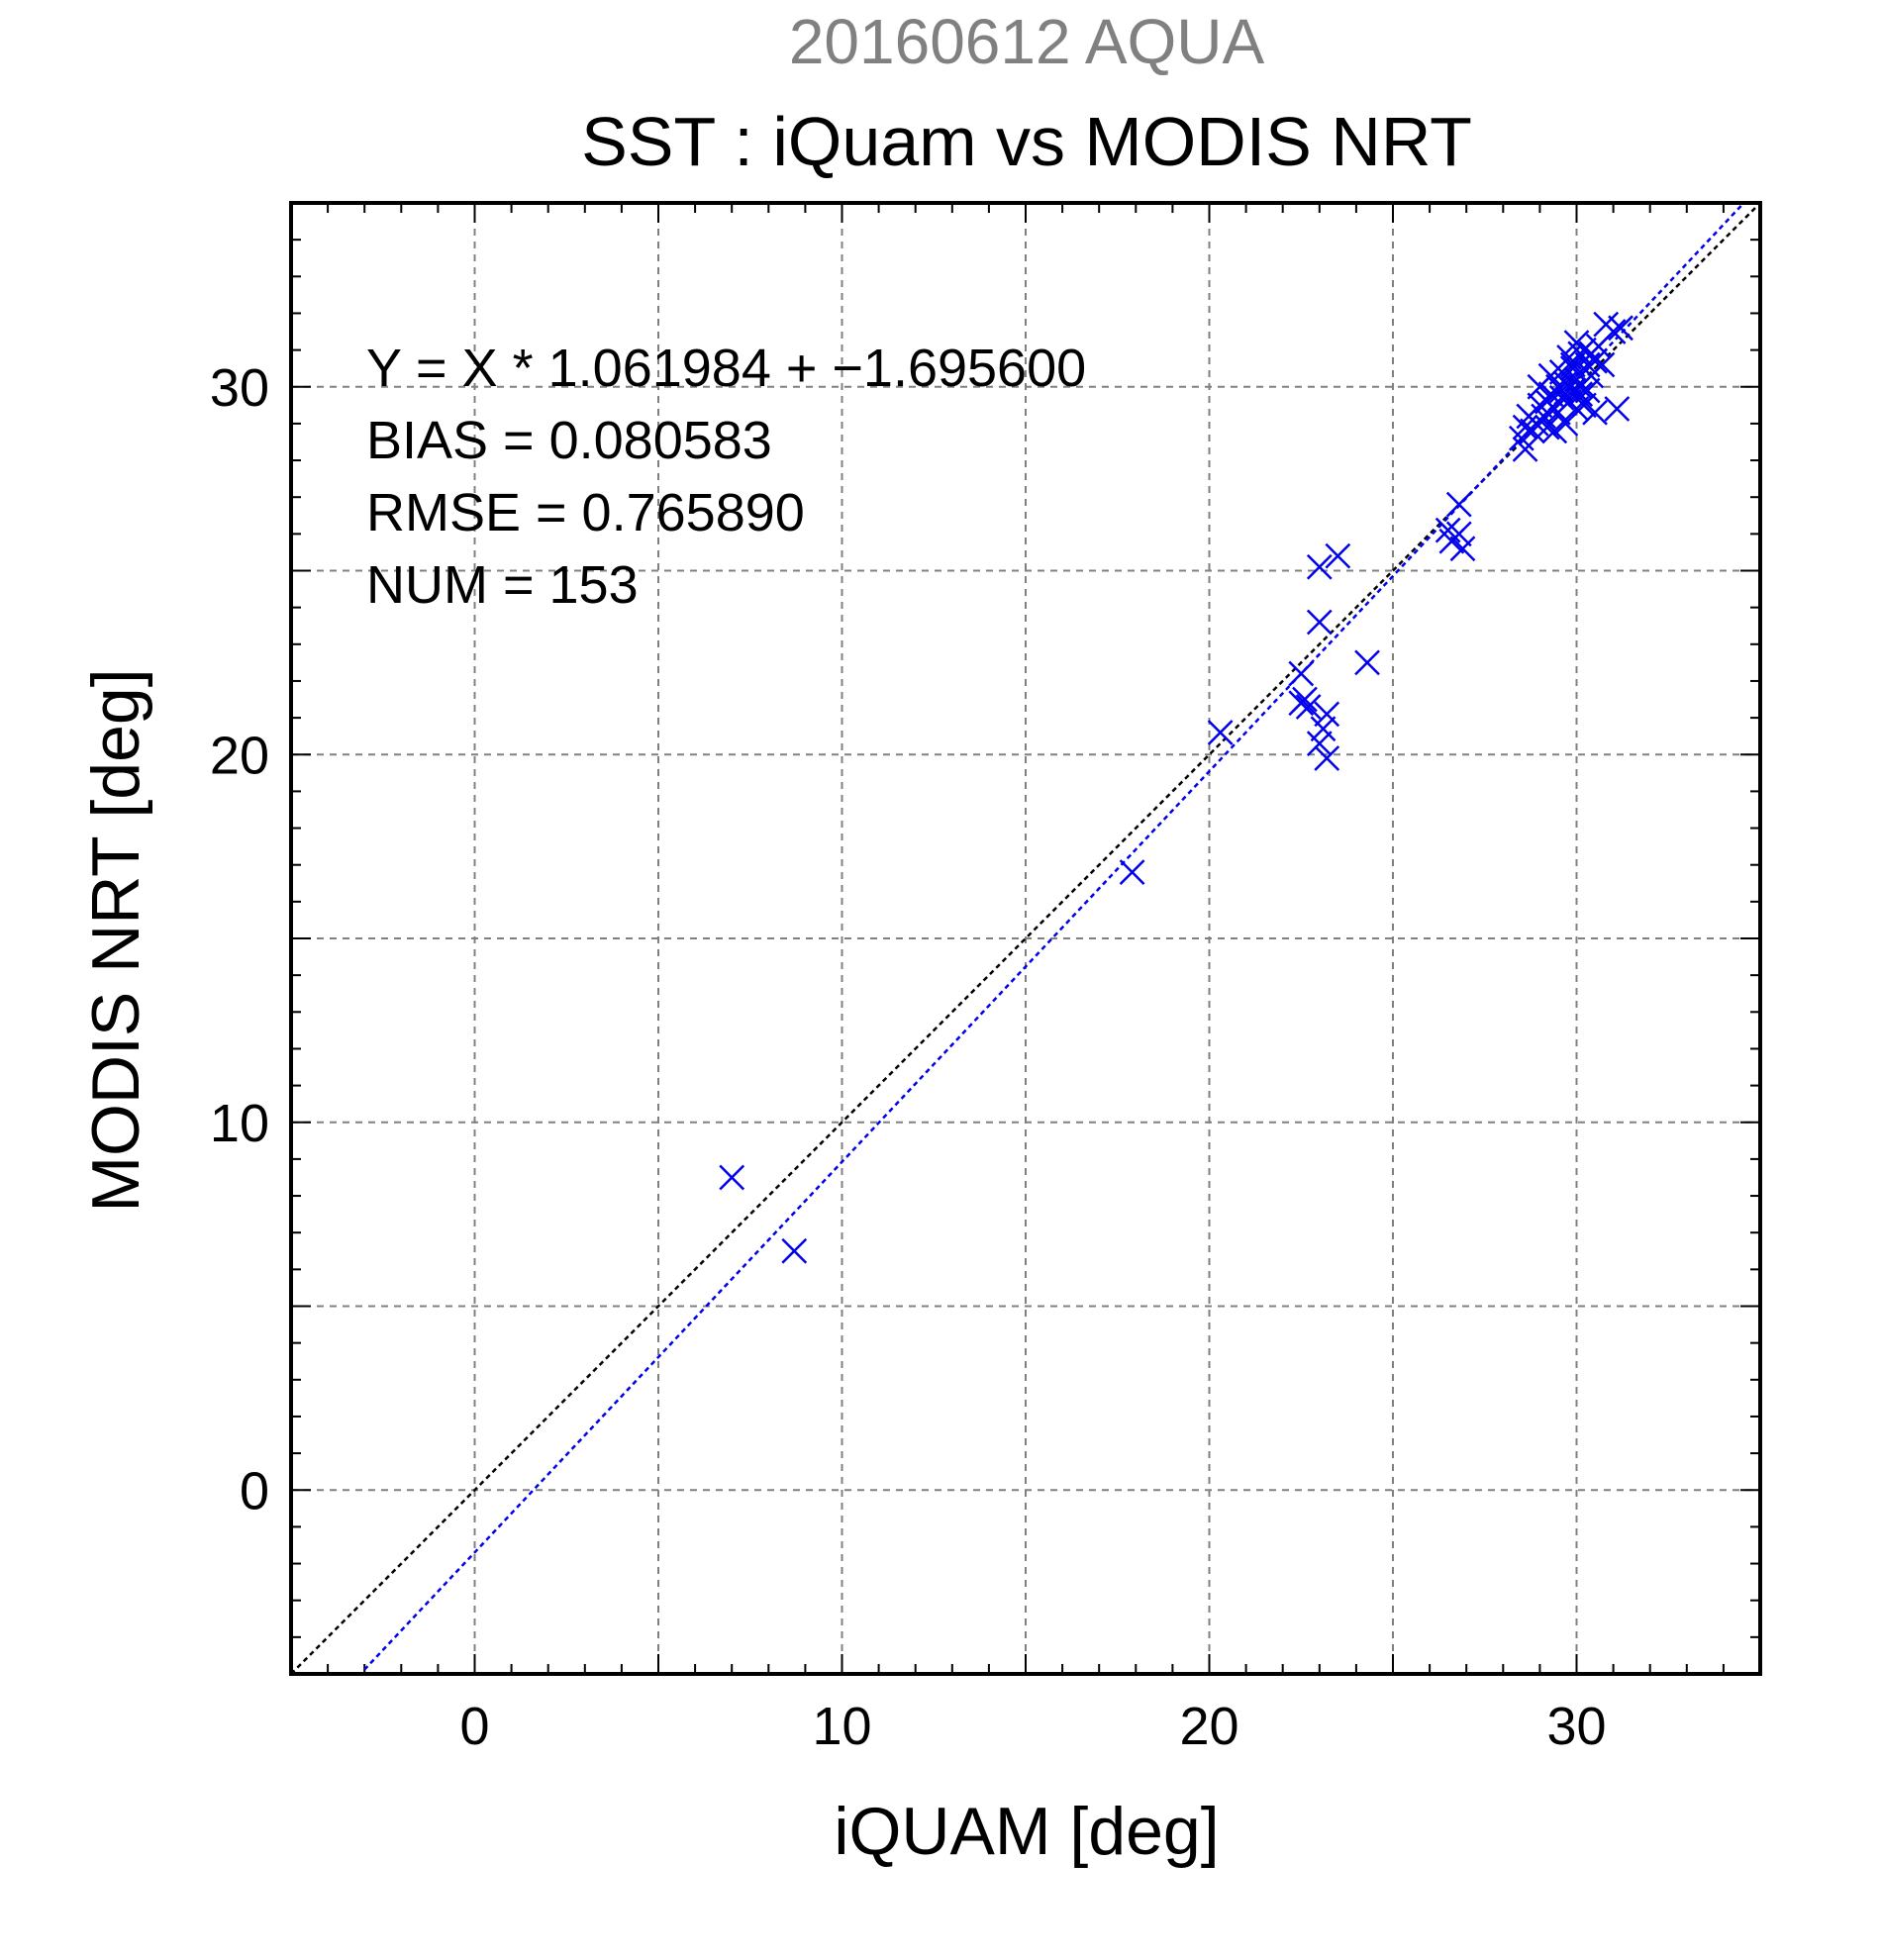 The width and height of the screenshot is (1881, 1960). I want to click on x-tick-label: 20, so click(1209, 1726).